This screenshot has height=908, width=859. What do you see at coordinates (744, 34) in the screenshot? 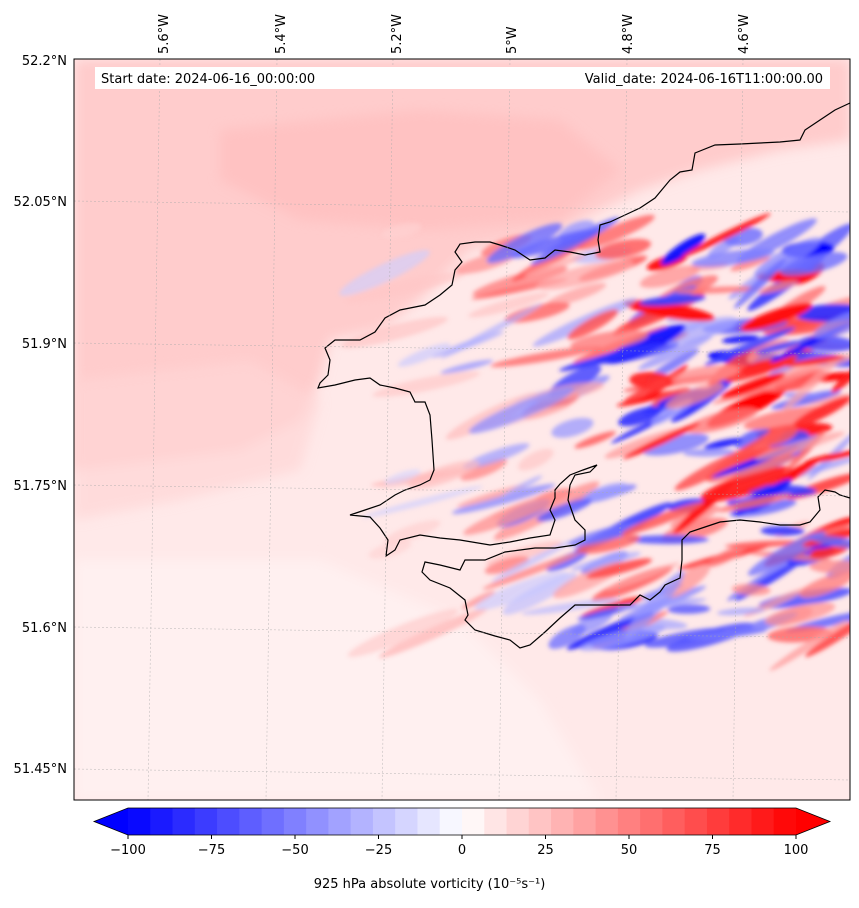
I see `lon-label-4.6W: 4.6°W` at bounding box center [744, 34].